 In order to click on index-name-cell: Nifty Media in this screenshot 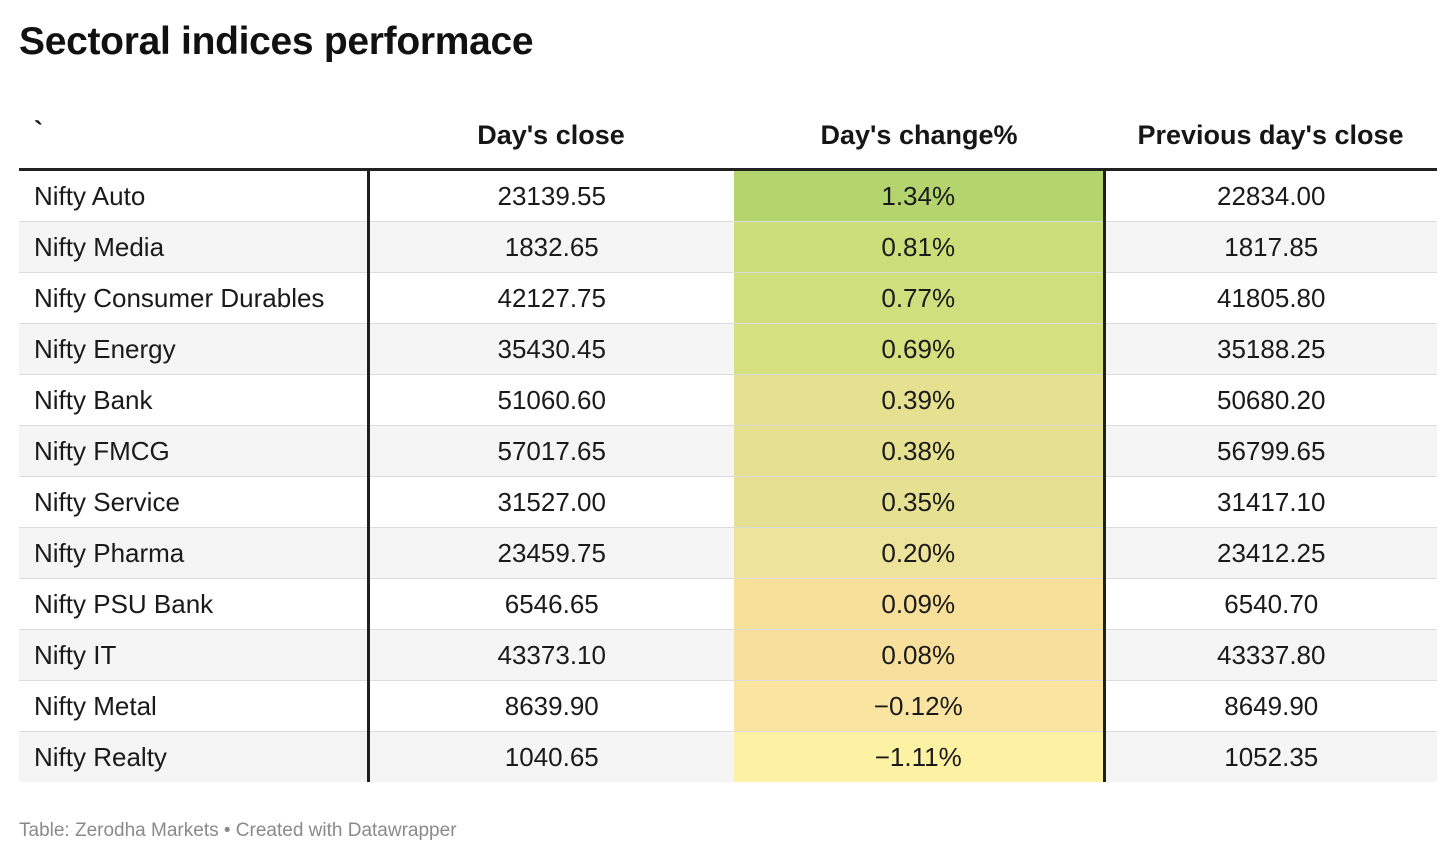, I will do `click(194, 247)`.